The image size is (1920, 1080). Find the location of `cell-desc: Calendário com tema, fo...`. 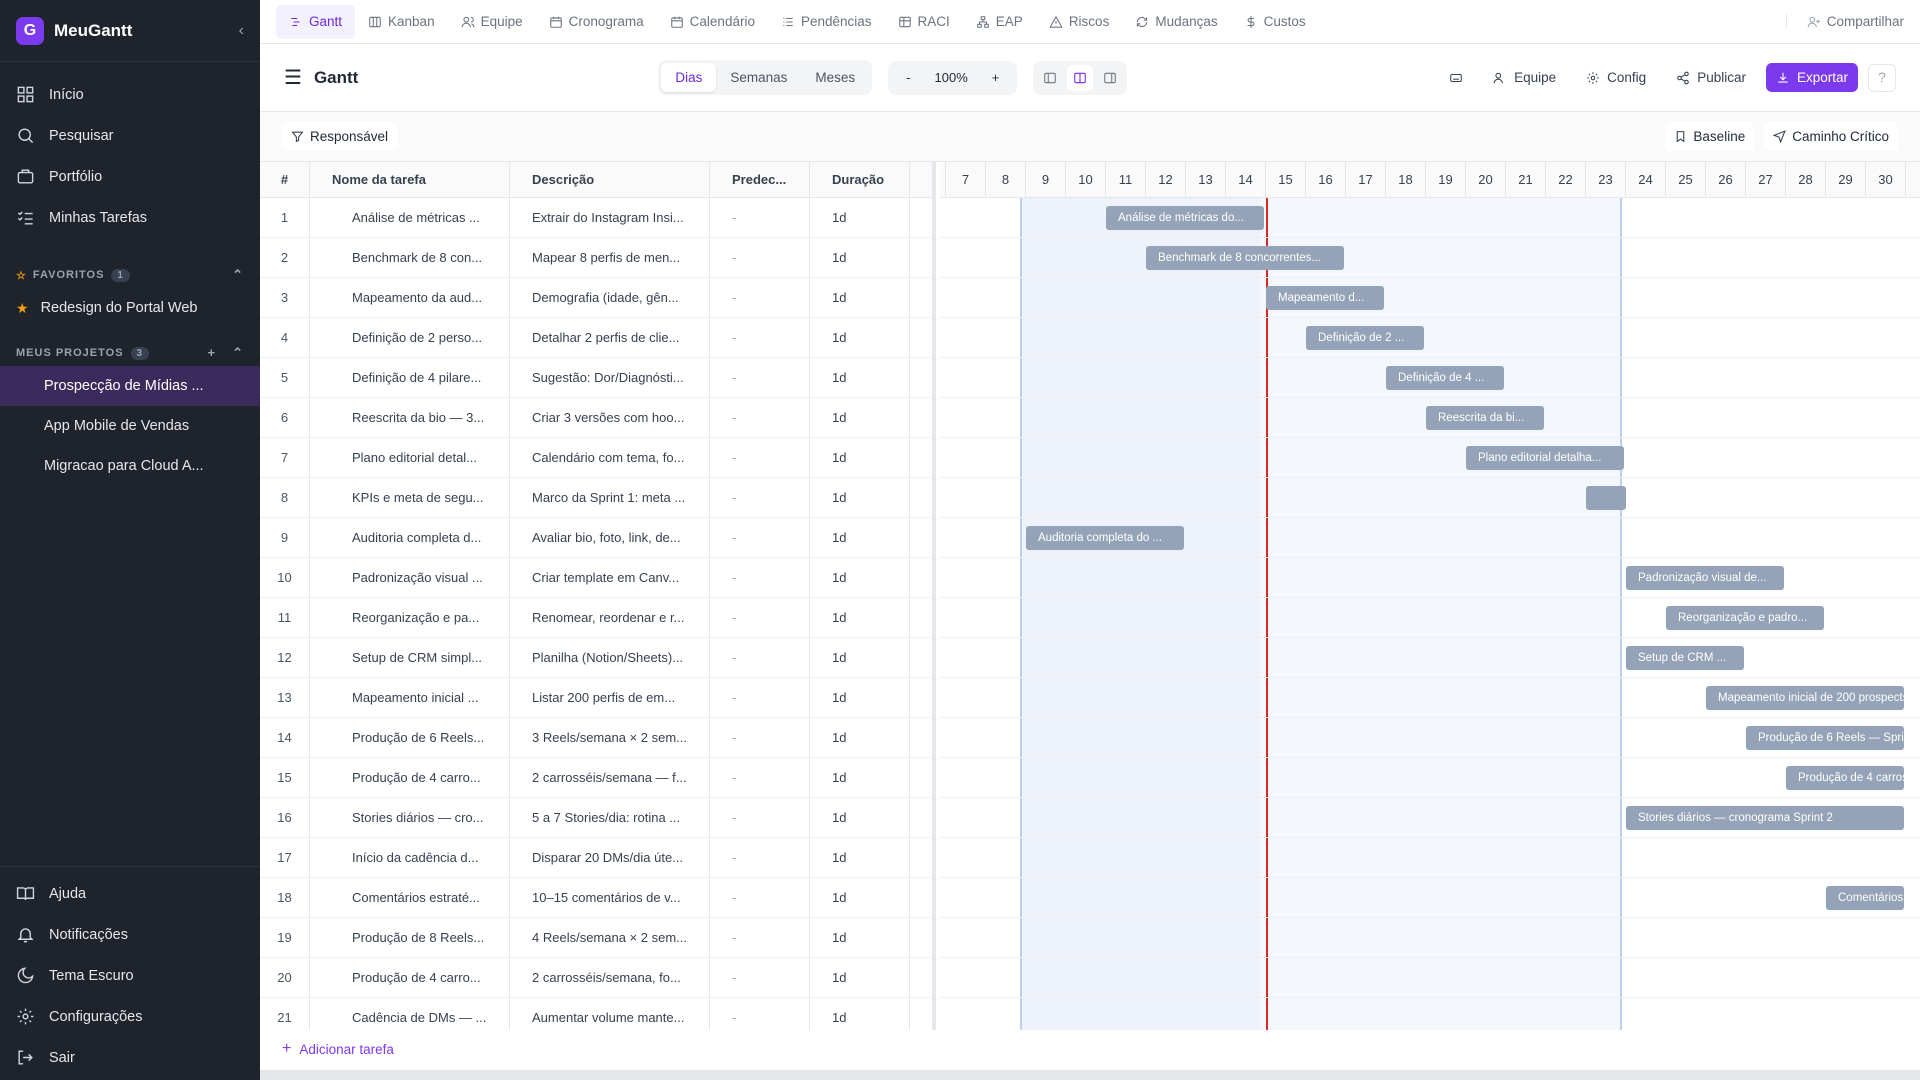

cell-desc: Calendário com tema, fo... is located at coordinates (610, 457).